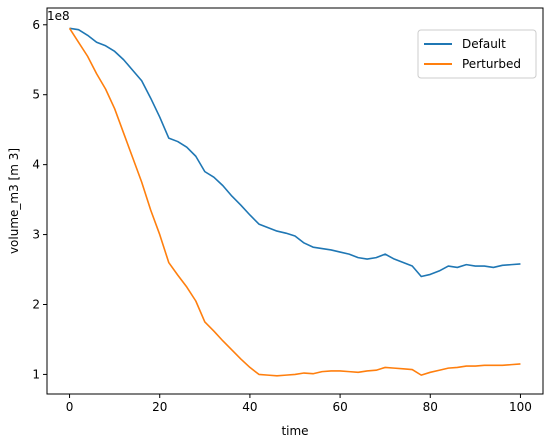 The width and height of the screenshot is (554, 448). What do you see at coordinates (491, 64) in the screenshot?
I see `legend-label-perturbed: Perturbed` at bounding box center [491, 64].